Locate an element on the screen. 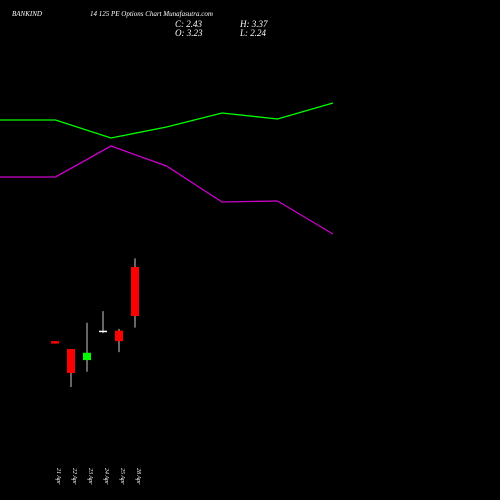  x-tick-label: 28 Apr is located at coordinates (138, 476).